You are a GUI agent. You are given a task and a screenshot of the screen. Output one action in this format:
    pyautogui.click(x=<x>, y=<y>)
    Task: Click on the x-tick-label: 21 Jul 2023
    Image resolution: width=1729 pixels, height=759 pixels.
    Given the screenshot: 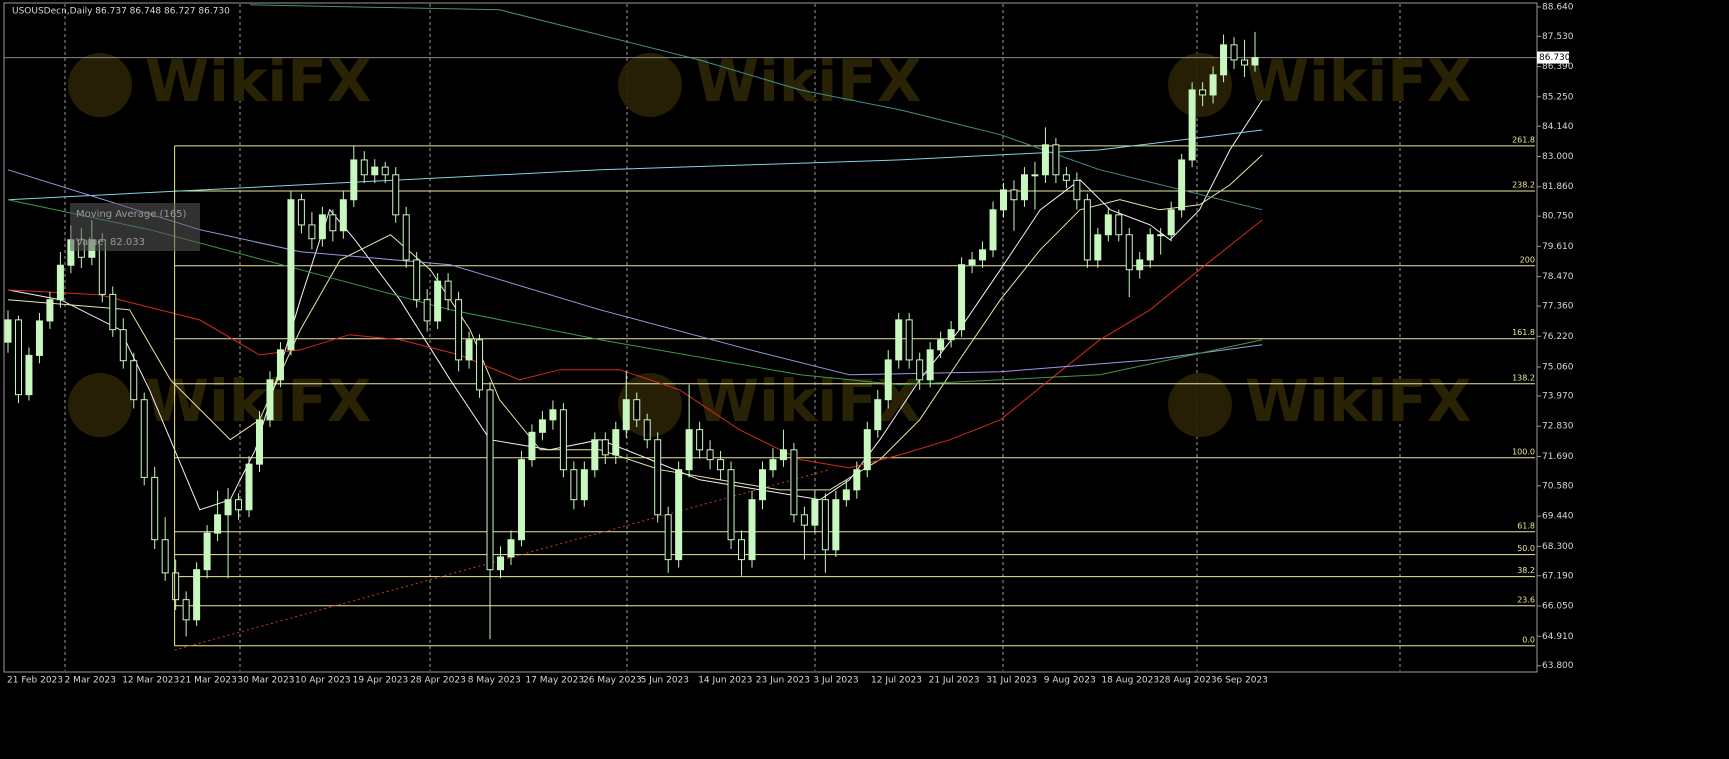 What is the action you would take?
    pyautogui.click(x=954, y=681)
    